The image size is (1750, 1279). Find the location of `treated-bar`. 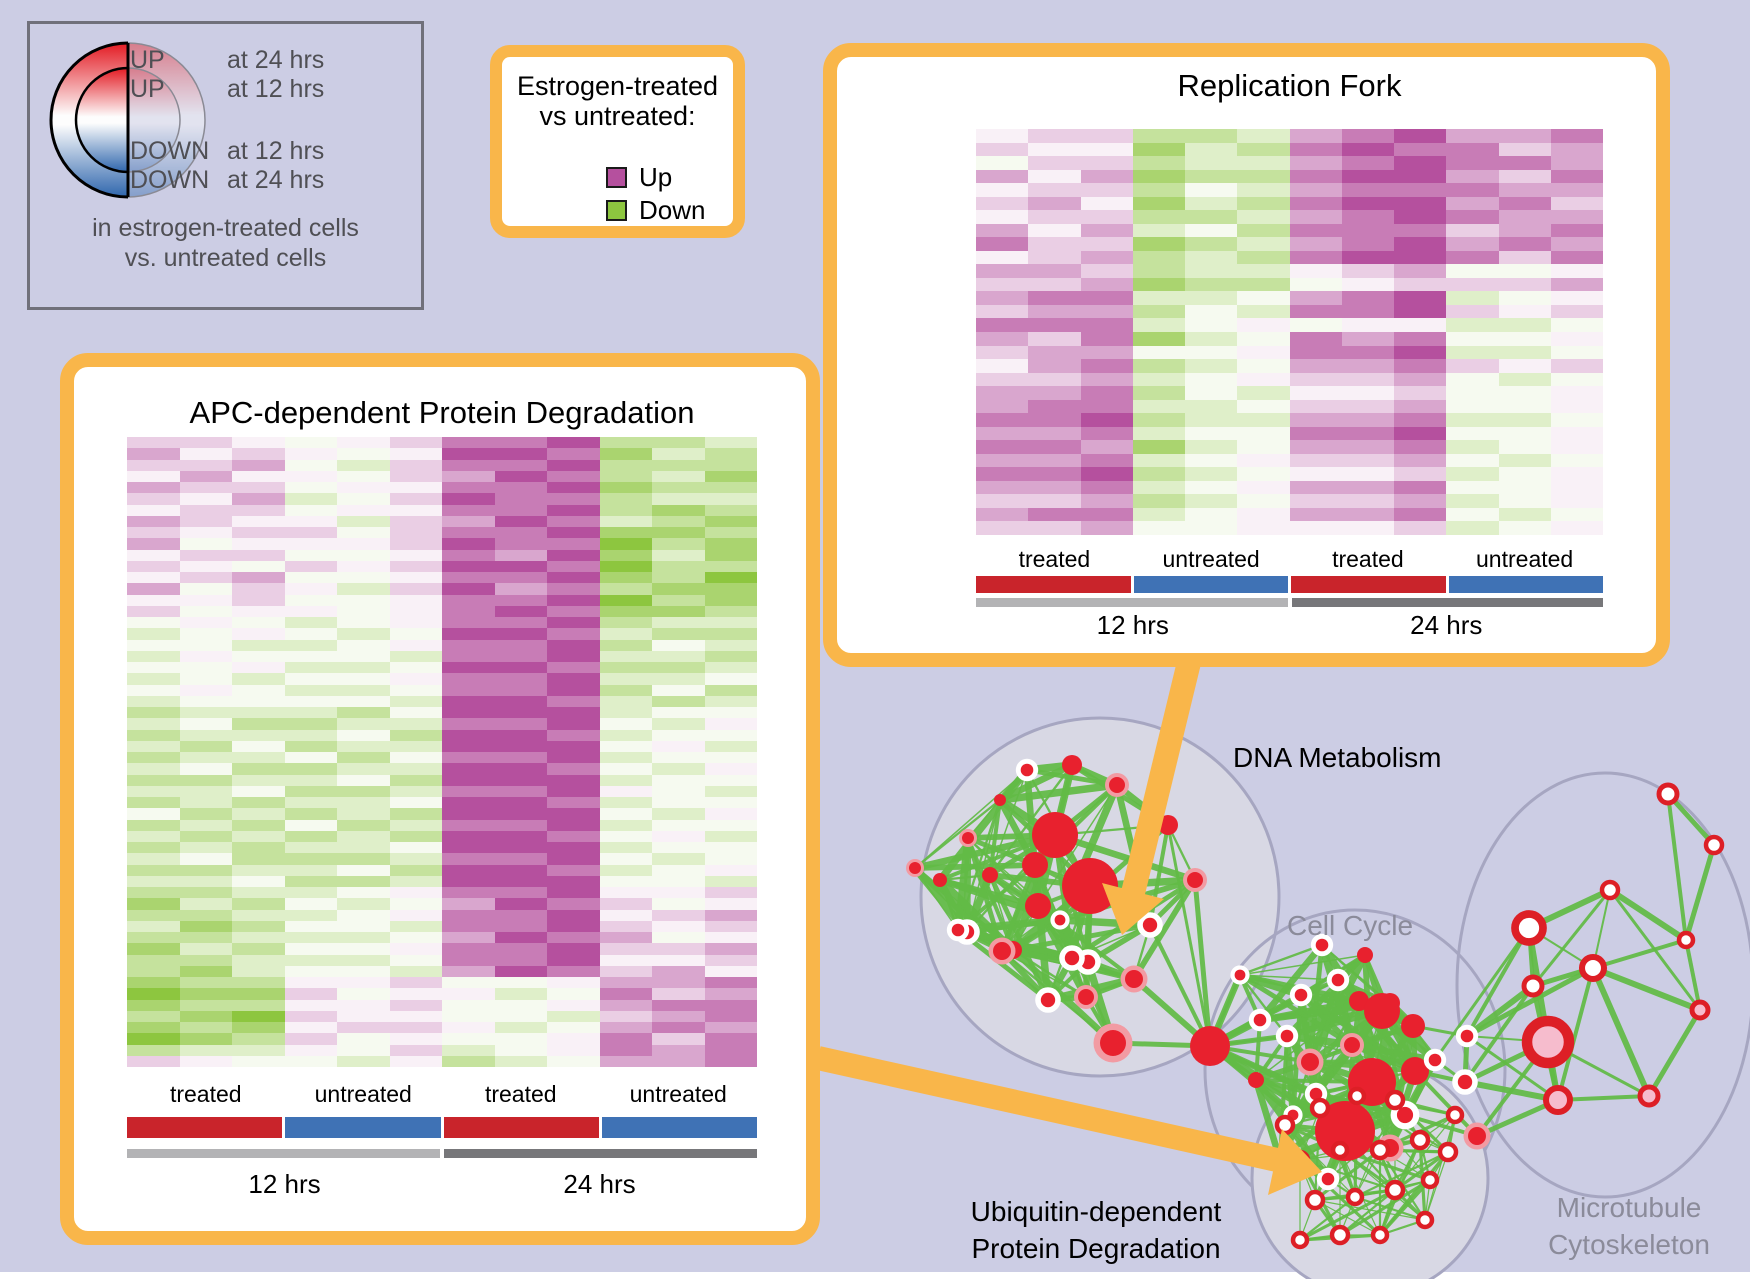

treated-bar is located at coordinates (521, 1127).